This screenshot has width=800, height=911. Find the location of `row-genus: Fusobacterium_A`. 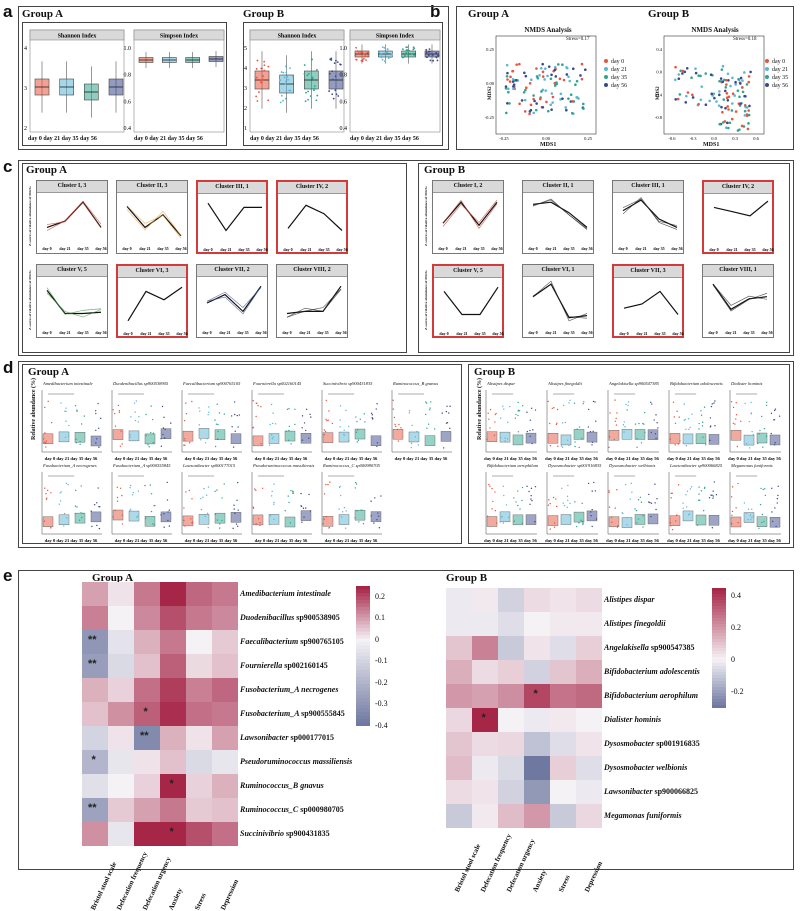

row-genus: Fusobacterium_A is located at coordinates (271, 689).